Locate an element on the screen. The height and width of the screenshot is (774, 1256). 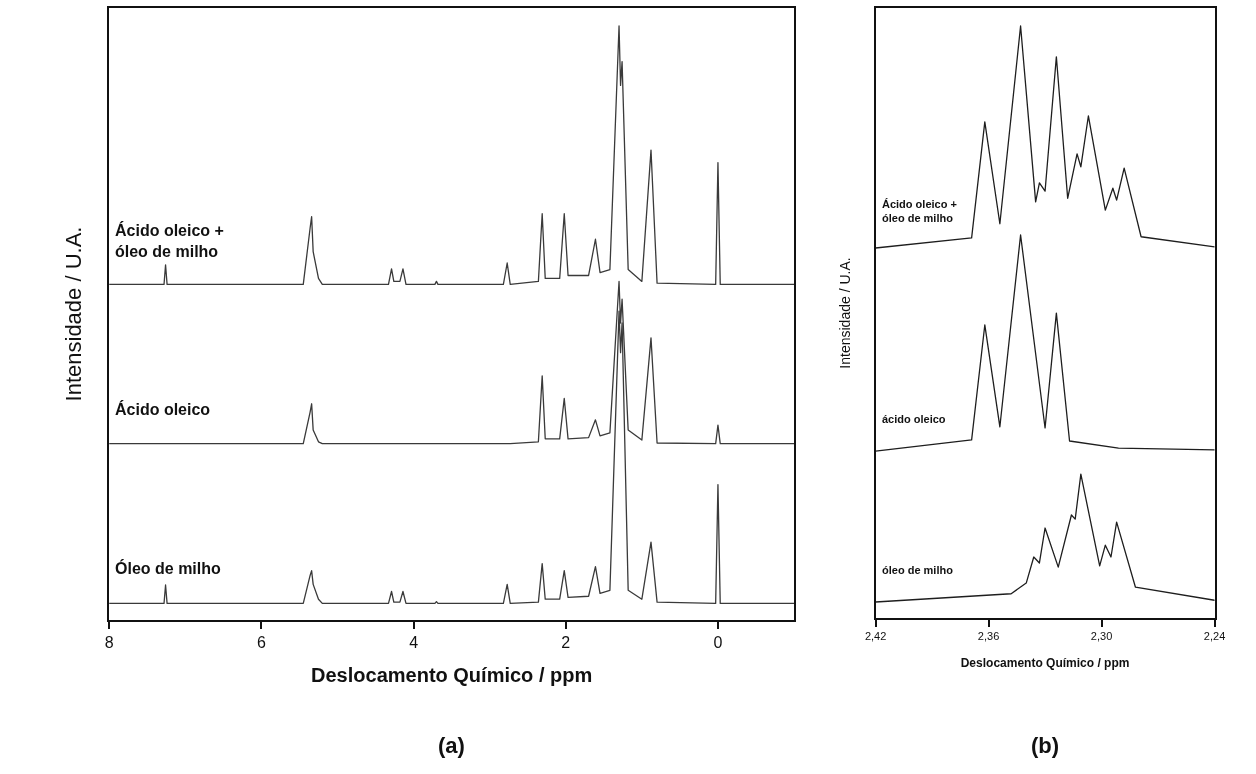
x-tick-label: 0 is located at coordinates (718, 642).